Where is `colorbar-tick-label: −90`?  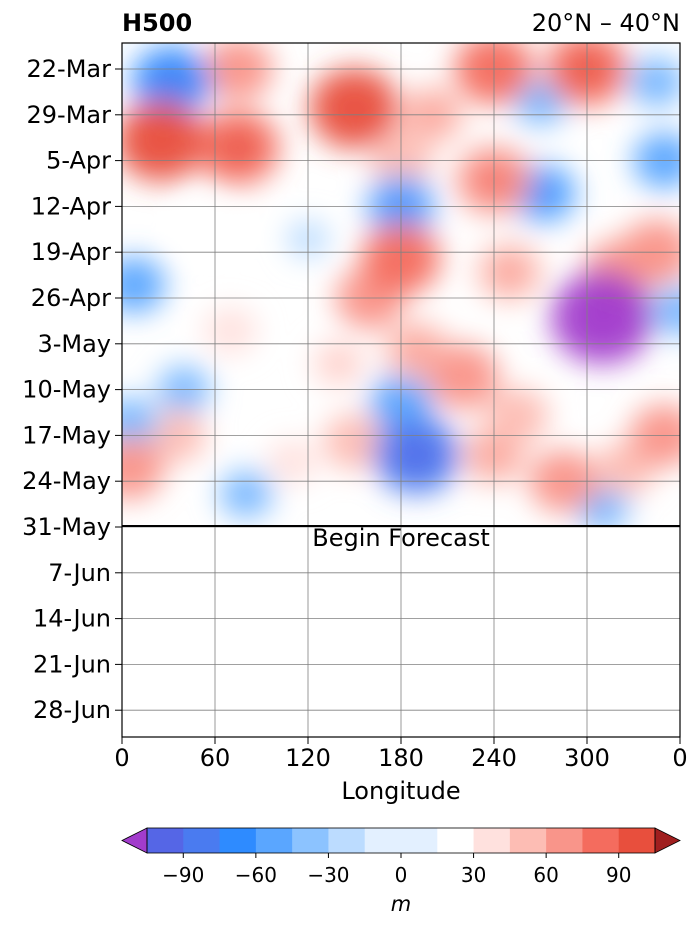 colorbar-tick-label: −90 is located at coordinates (183, 875).